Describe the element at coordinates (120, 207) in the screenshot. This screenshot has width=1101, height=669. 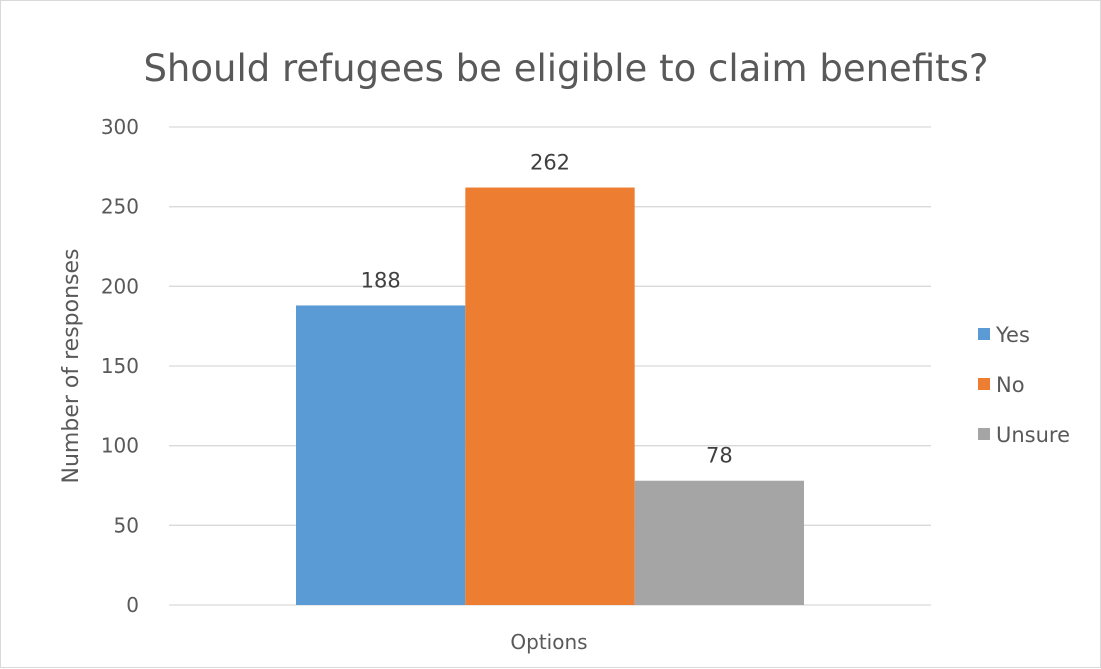
I see `y-tick-label: 250` at that location.